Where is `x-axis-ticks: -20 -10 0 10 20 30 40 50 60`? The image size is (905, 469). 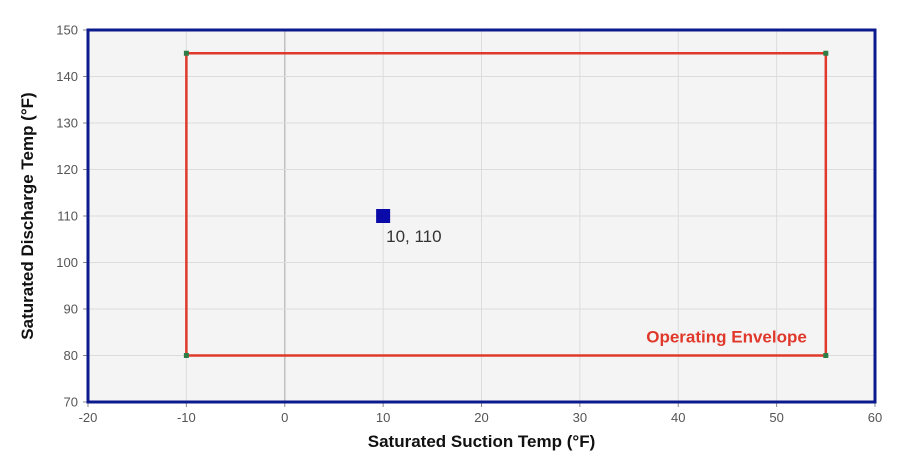 x-axis-ticks: -20 -10 0 10 20 30 40 50 60 is located at coordinates (480, 413).